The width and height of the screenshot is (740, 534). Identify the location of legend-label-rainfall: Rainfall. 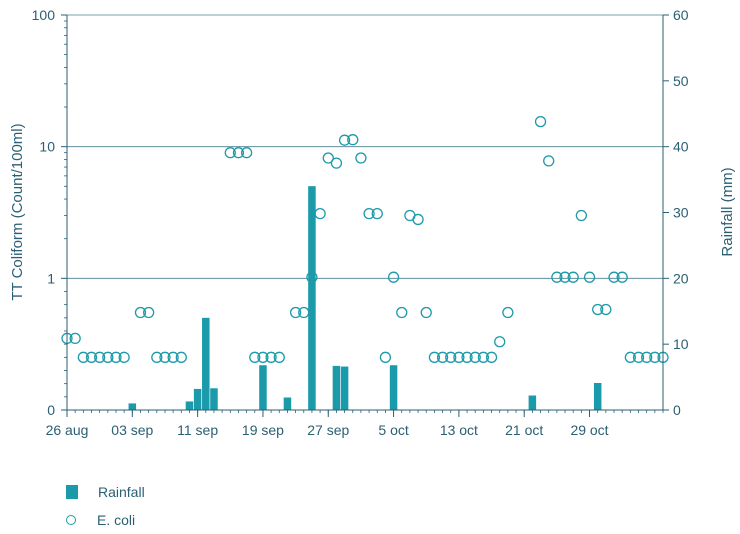
(121, 492).